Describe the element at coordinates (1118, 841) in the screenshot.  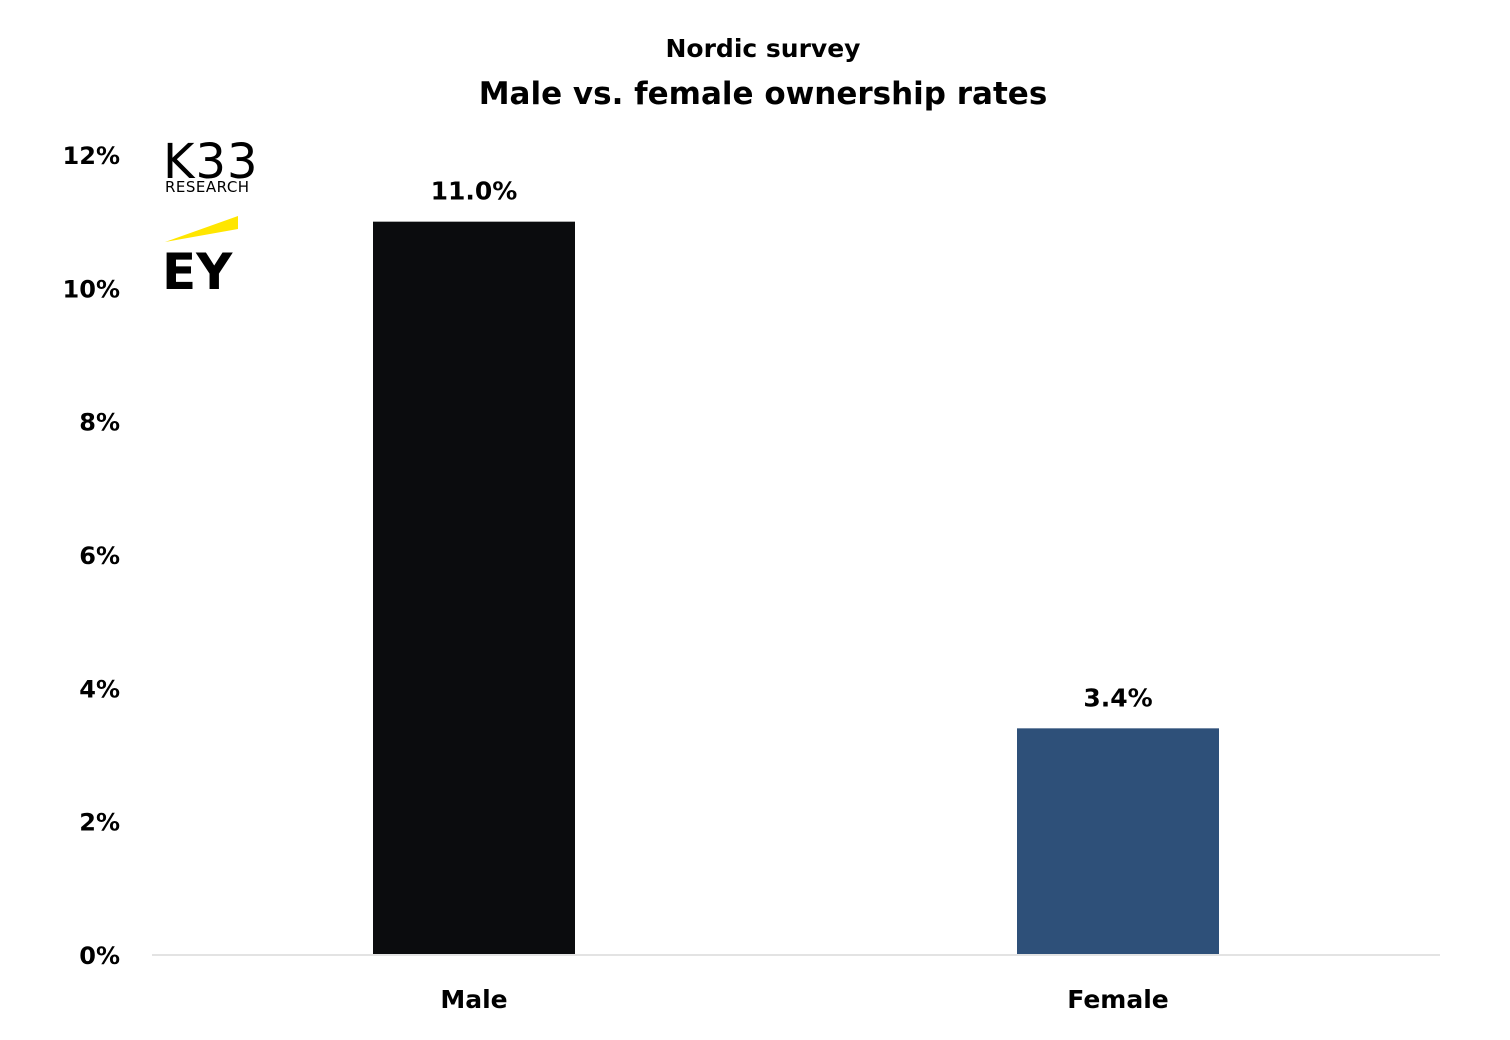
I see `bar-female` at that location.